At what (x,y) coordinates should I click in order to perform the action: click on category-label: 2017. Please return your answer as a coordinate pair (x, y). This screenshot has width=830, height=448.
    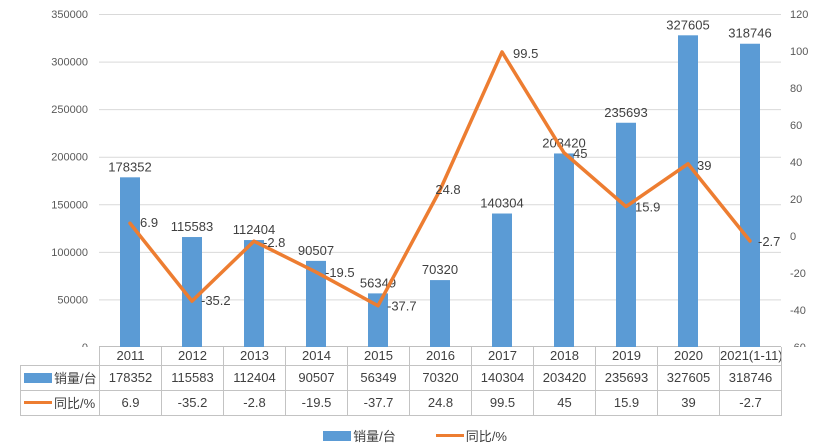
    Looking at the image, I should click on (502, 356).